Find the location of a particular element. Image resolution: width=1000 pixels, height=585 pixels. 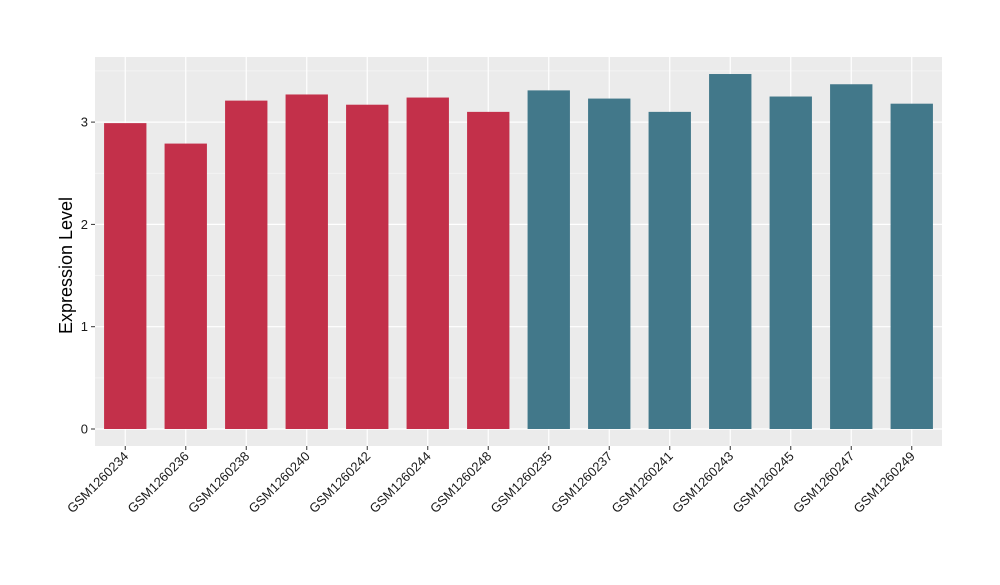

bar-GSM1260236 is located at coordinates (185, 286).